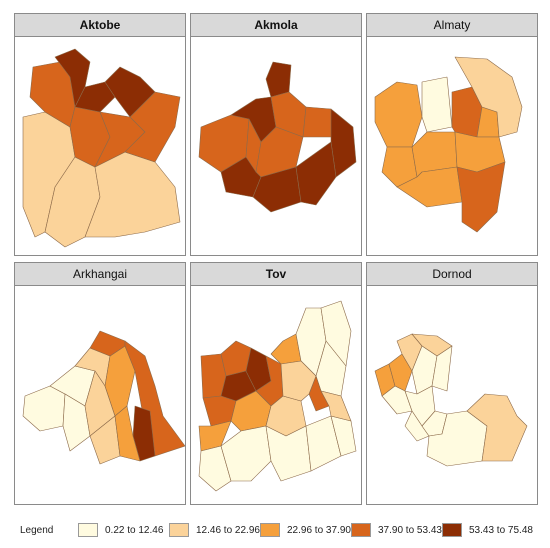  Describe the element at coordinates (319, 530) in the screenshot. I see `legend-label: 22.96 to 37.90` at that location.